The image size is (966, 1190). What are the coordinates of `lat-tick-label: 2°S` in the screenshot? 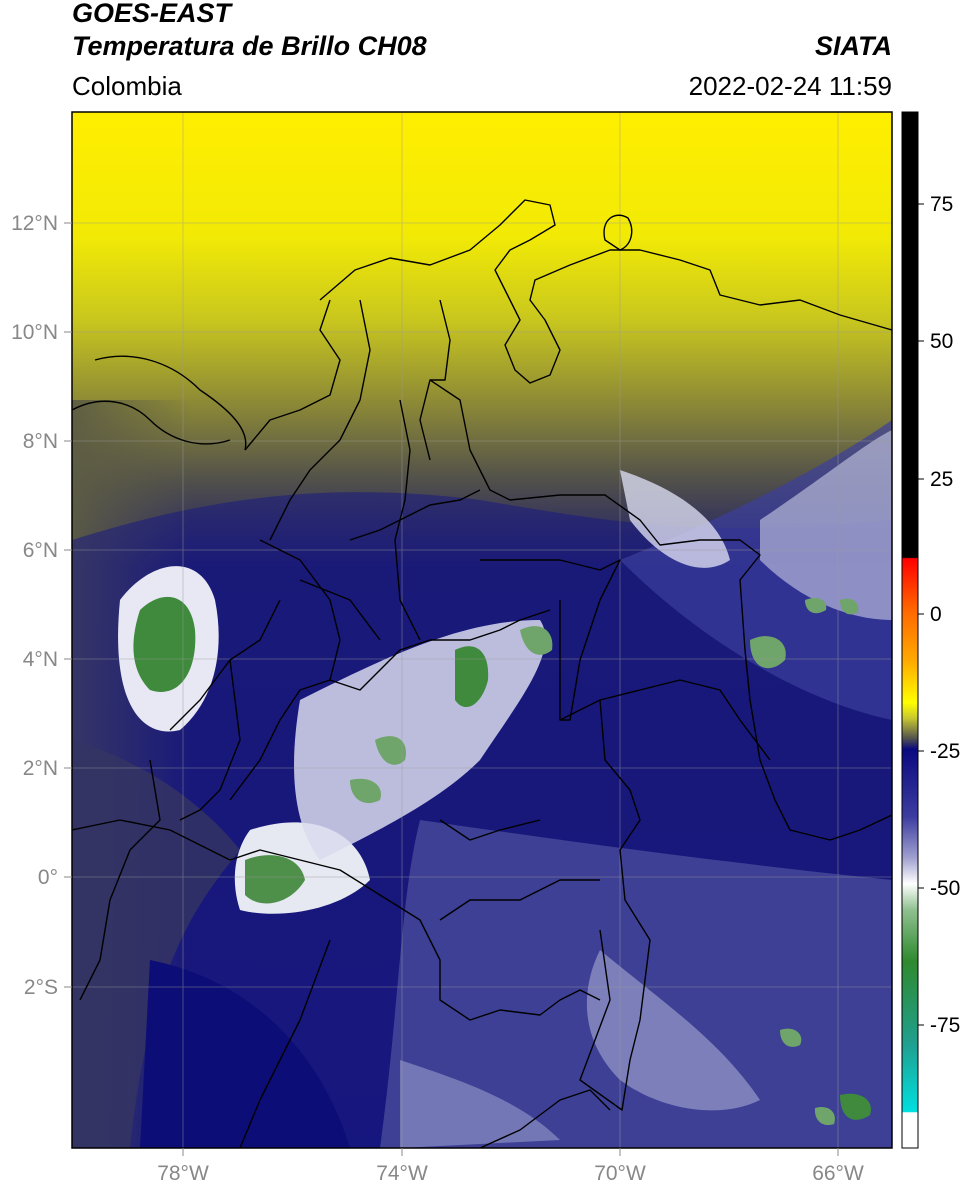 It's located at (41, 987).